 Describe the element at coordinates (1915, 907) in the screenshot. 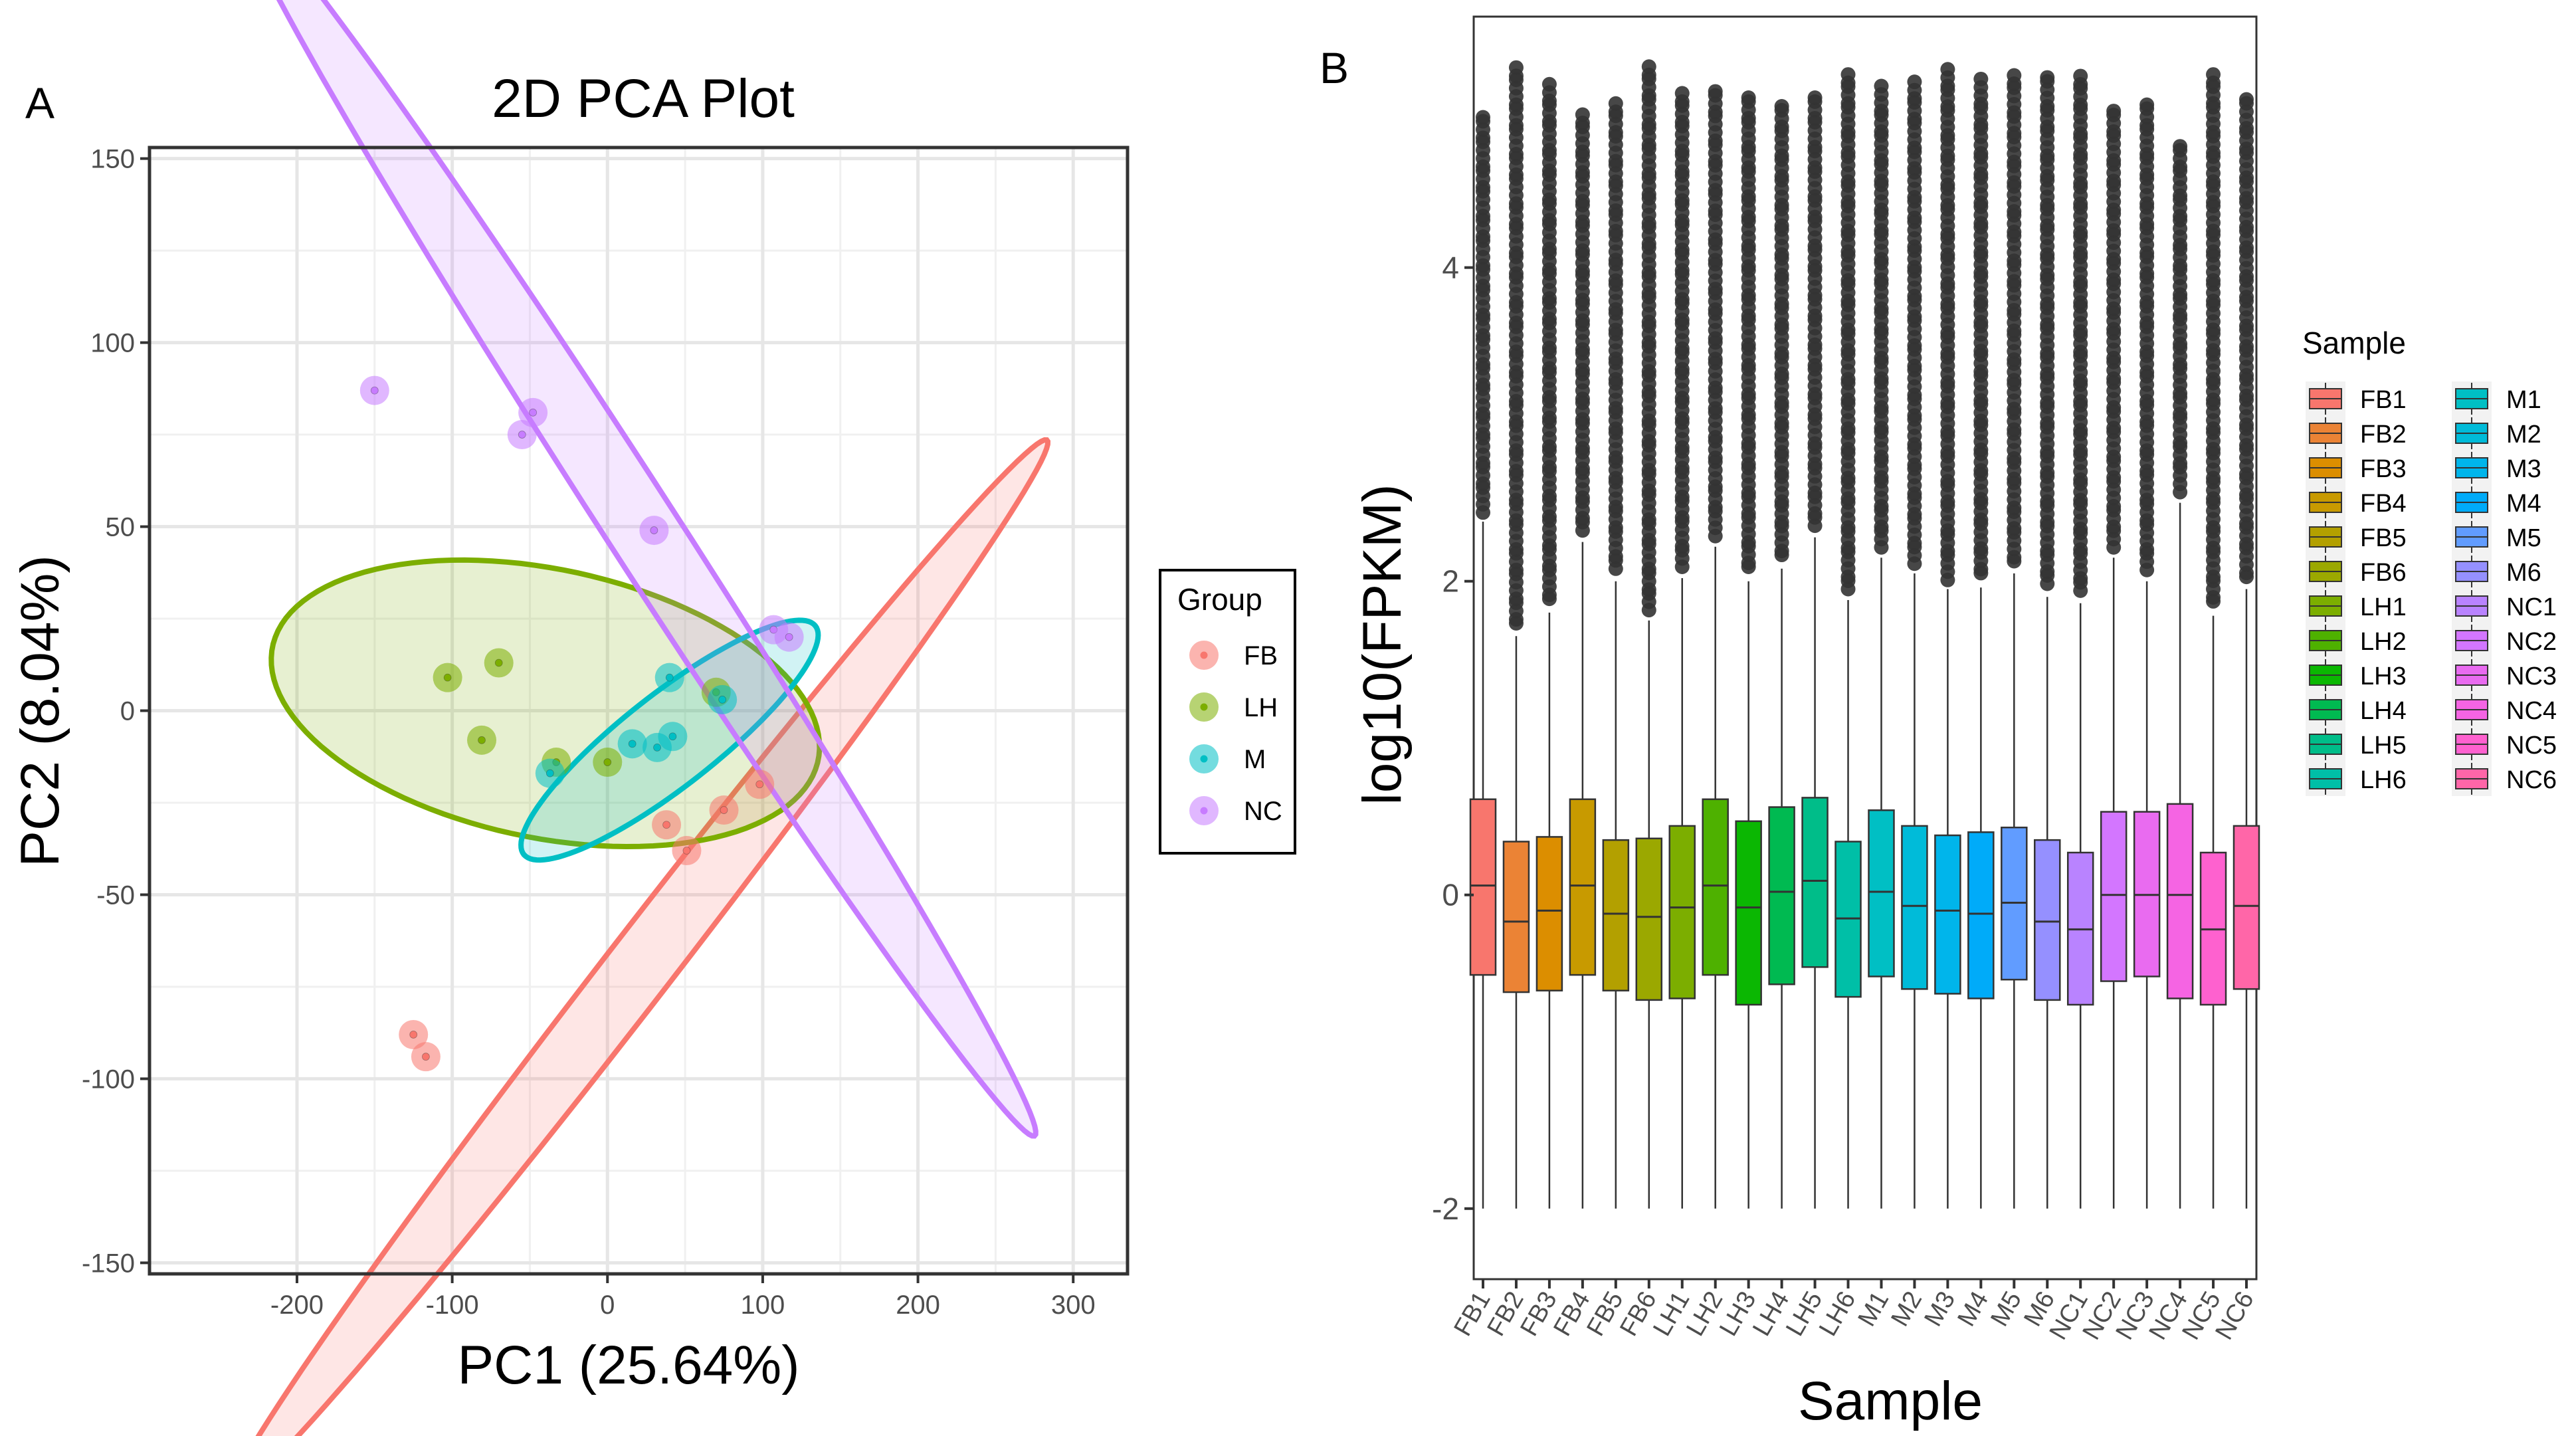

I see `box-m2` at that location.